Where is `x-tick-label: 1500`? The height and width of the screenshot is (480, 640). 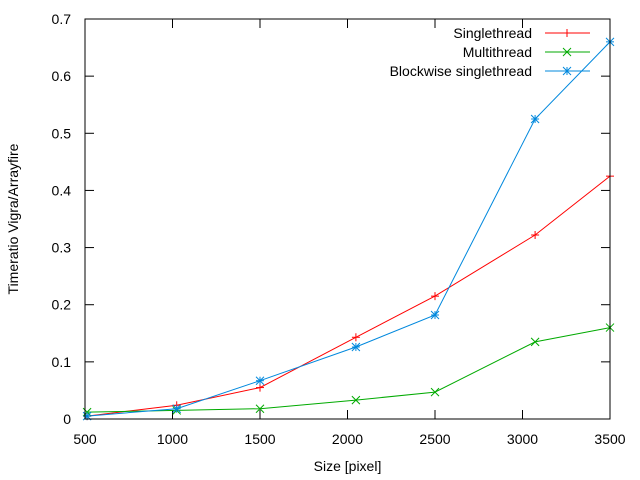 x-tick-label: 1500 is located at coordinates (259, 439).